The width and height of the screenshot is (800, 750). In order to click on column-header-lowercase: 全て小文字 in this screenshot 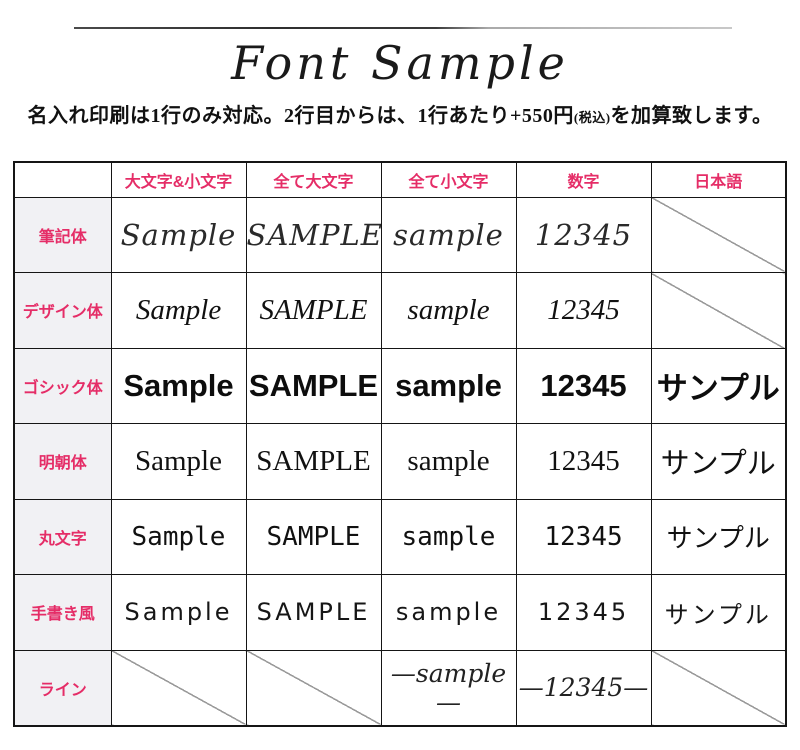, I will do `click(448, 179)`.